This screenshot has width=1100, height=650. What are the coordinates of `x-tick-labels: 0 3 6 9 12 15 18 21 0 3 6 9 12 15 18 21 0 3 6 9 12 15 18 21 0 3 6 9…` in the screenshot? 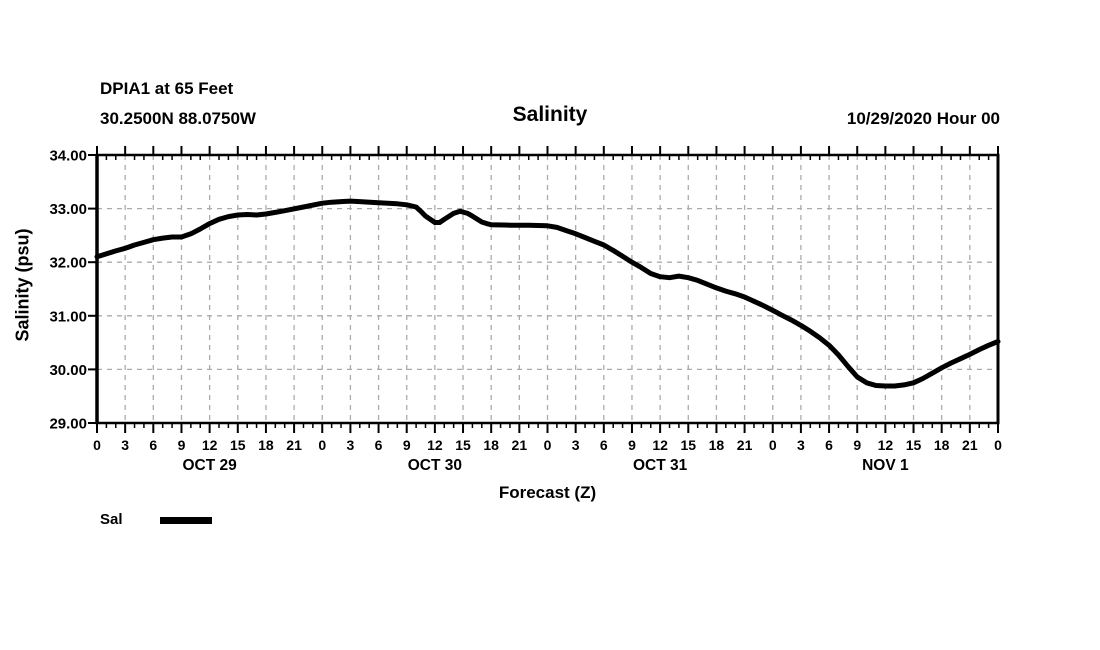 It's located at (547, 445).